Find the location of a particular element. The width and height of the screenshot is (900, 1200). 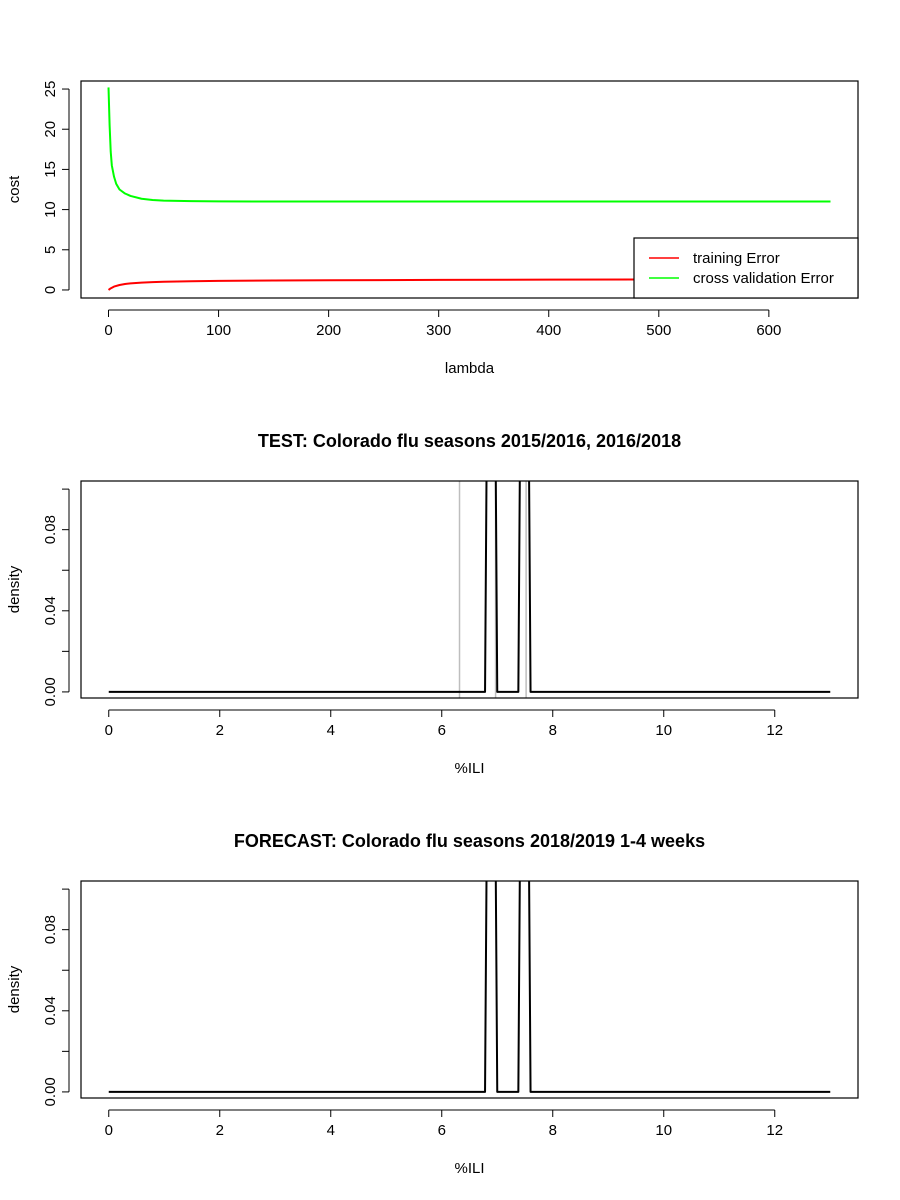

x-tick-label: 500 is located at coordinates (658, 330).